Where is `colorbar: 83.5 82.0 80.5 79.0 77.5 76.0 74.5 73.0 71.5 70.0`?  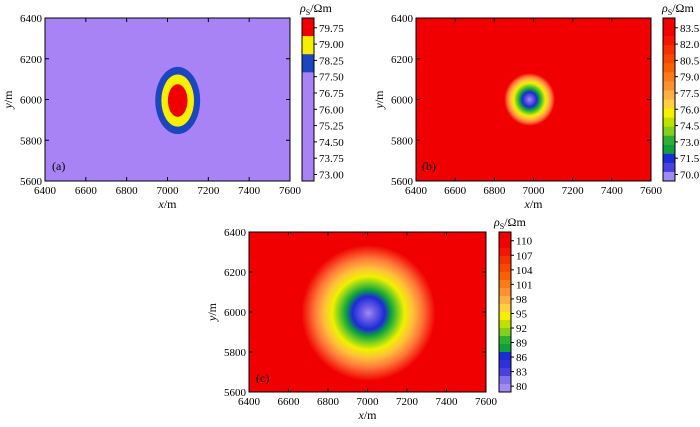 colorbar: 83.5 82.0 80.5 79.0 77.5 76.0 74.5 73.0 71.5 70.0 is located at coordinates (681, 99).